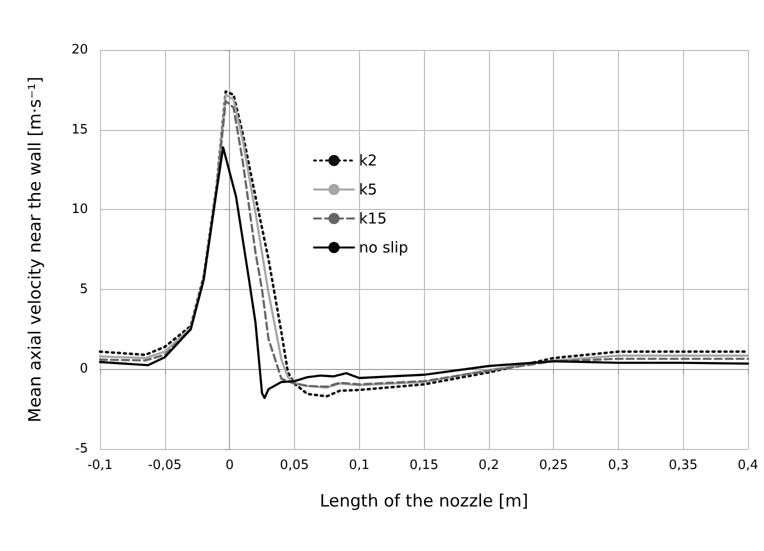 The height and width of the screenshot is (551, 764). Describe the element at coordinates (424, 502) in the screenshot. I see `x-axis-title: Length of the nozzle [m]` at that location.